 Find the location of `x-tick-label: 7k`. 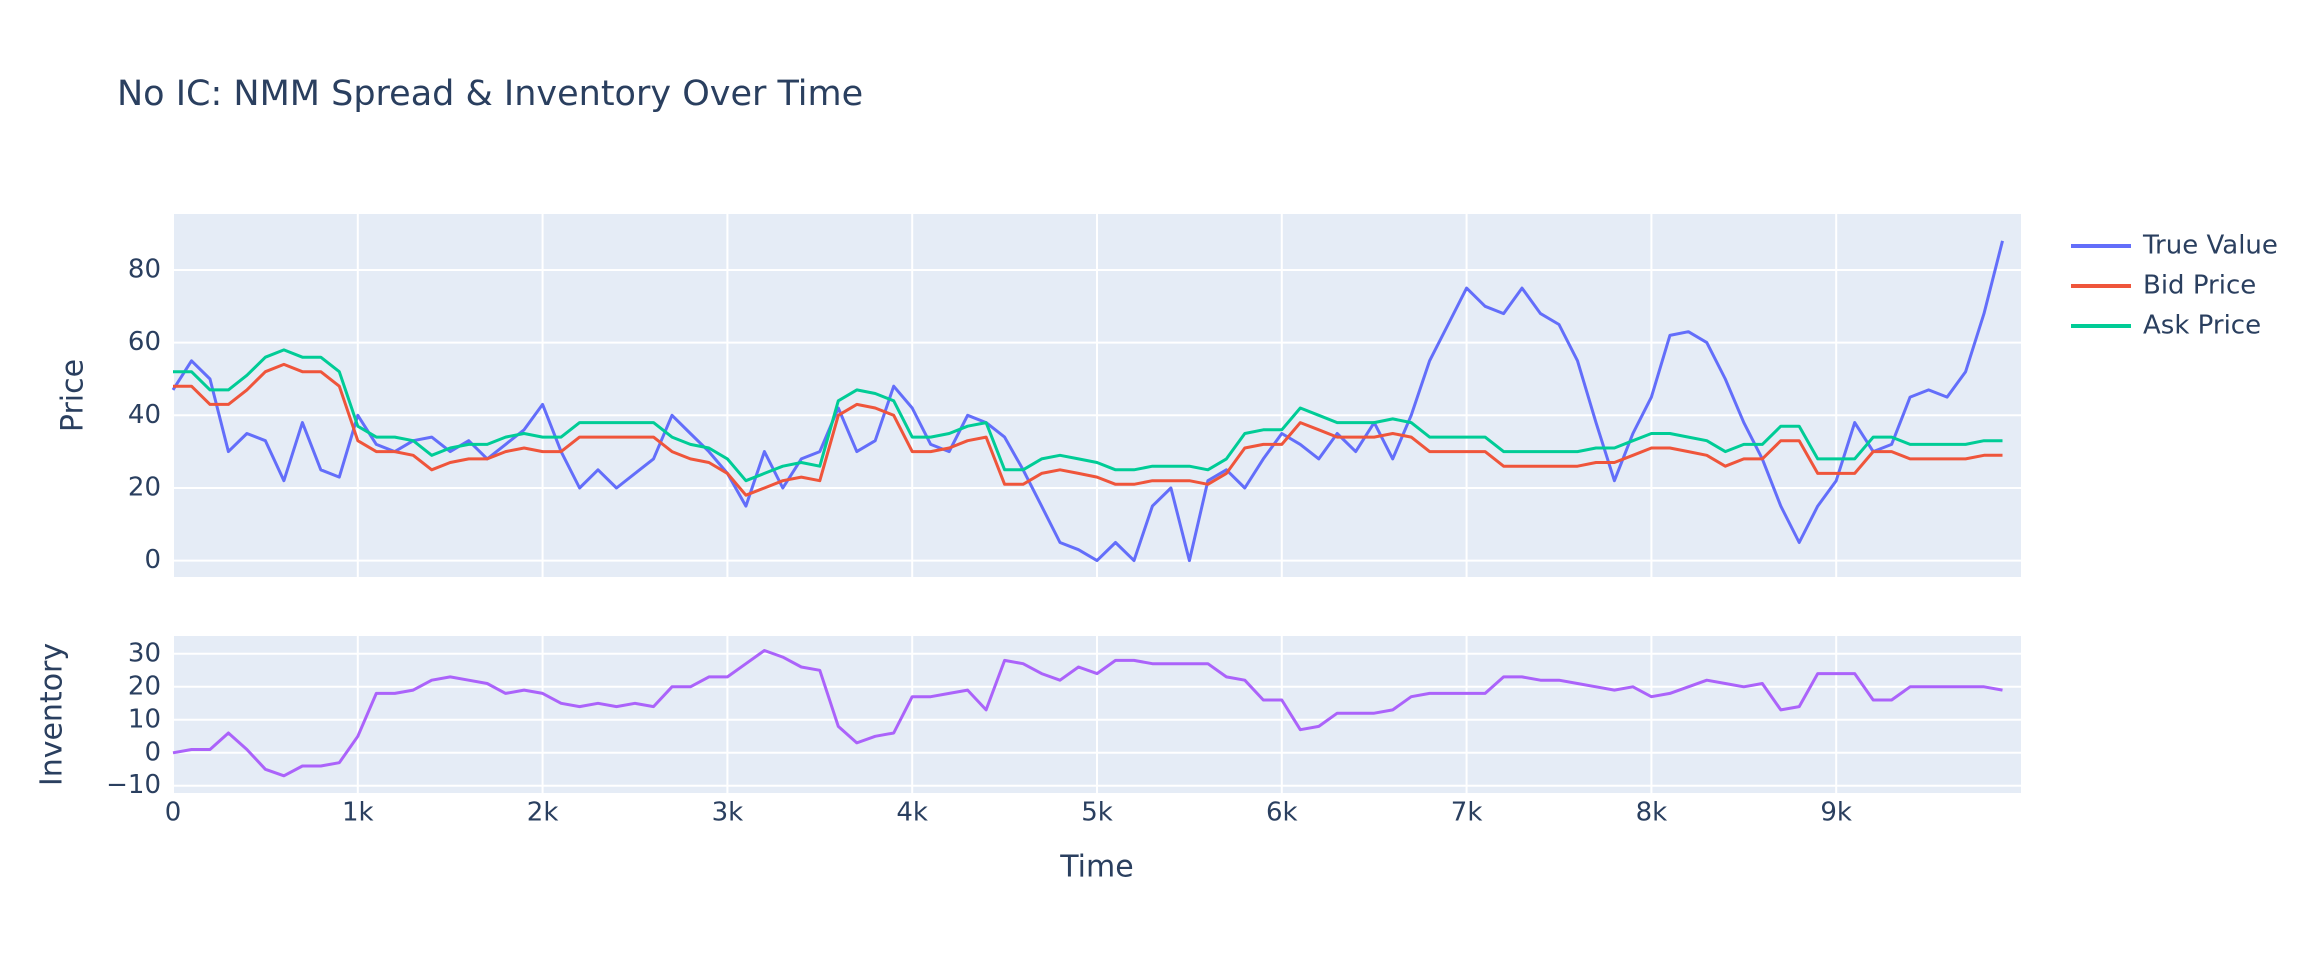

x-tick-label: 7k is located at coordinates (1467, 813).